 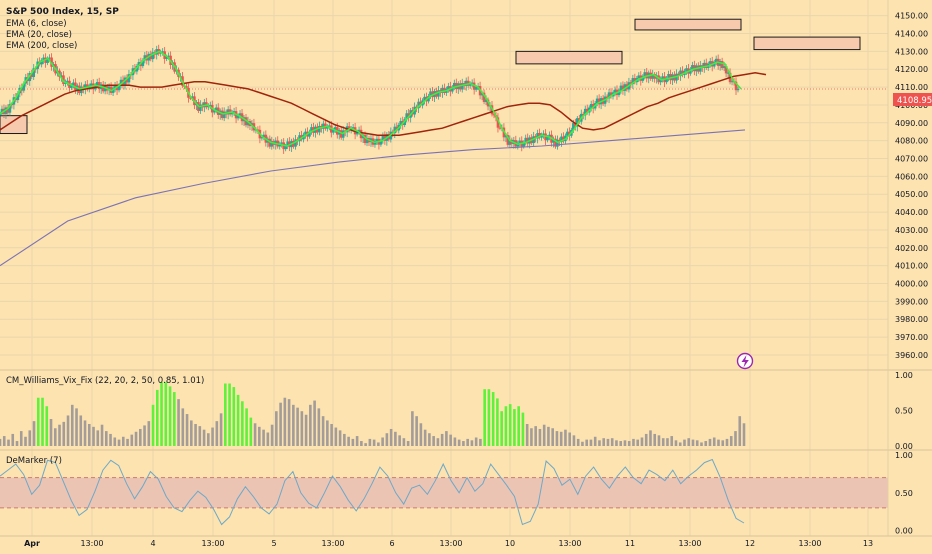 What do you see at coordinates (41, 46) in the screenshot?
I see `legend-ema200: EMA (200, close)` at bounding box center [41, 46].